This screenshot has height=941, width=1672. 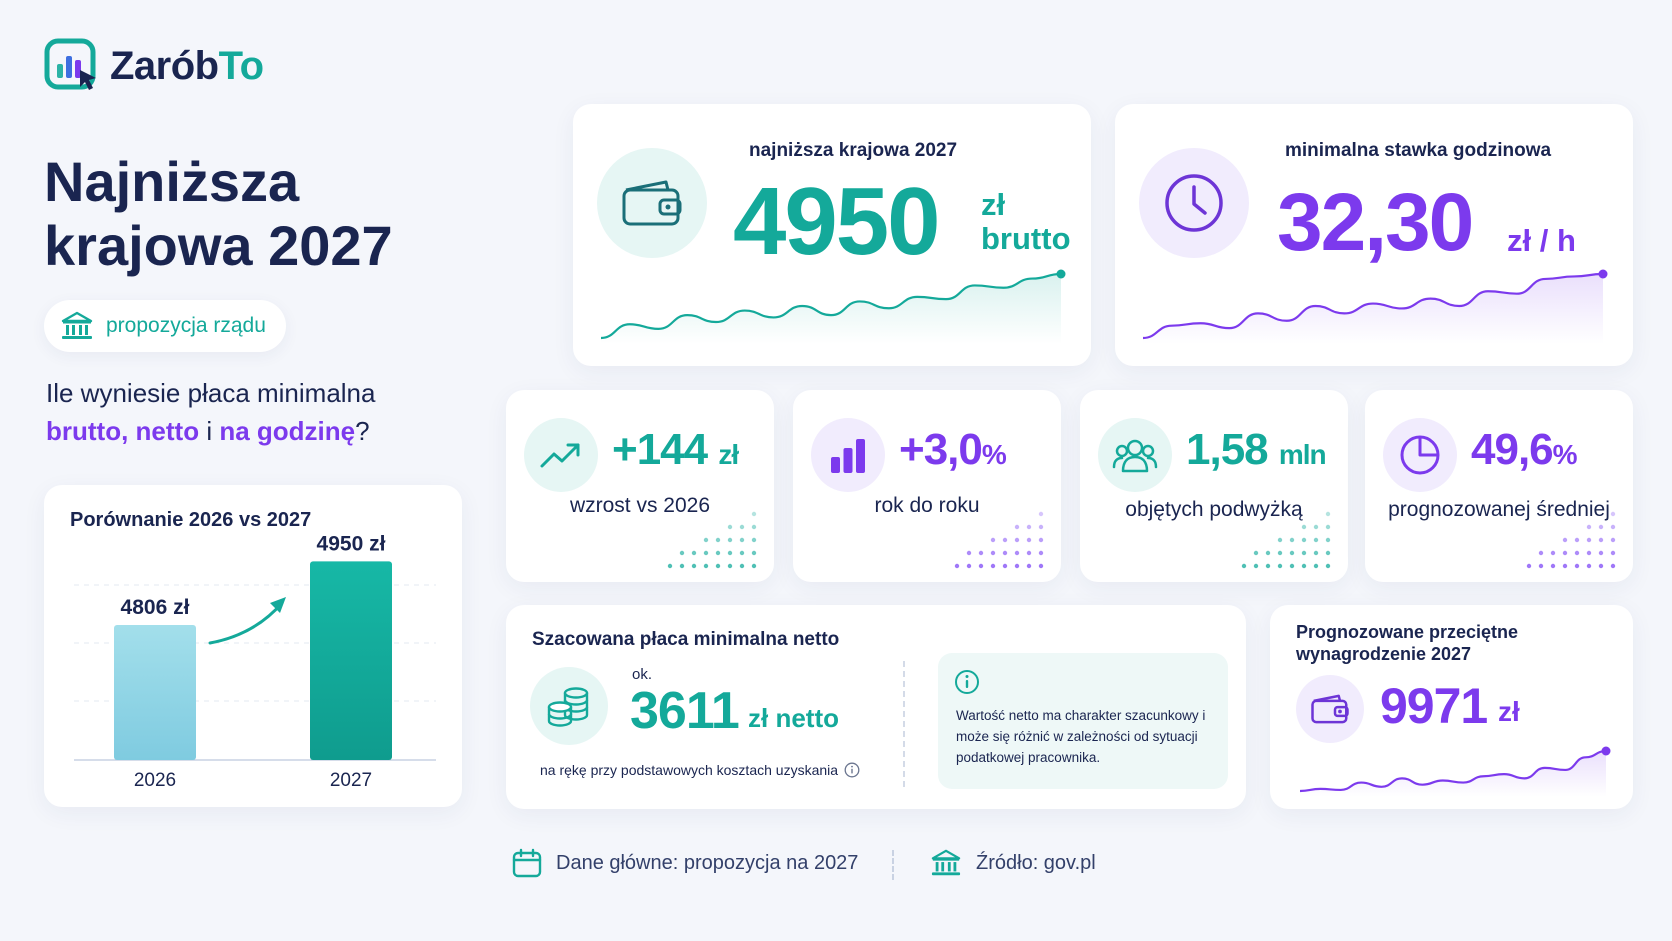 What do you see at coordinates (1135, 456) in the screenshot?
I see `people-icon` at bounding box center [1135, 456].